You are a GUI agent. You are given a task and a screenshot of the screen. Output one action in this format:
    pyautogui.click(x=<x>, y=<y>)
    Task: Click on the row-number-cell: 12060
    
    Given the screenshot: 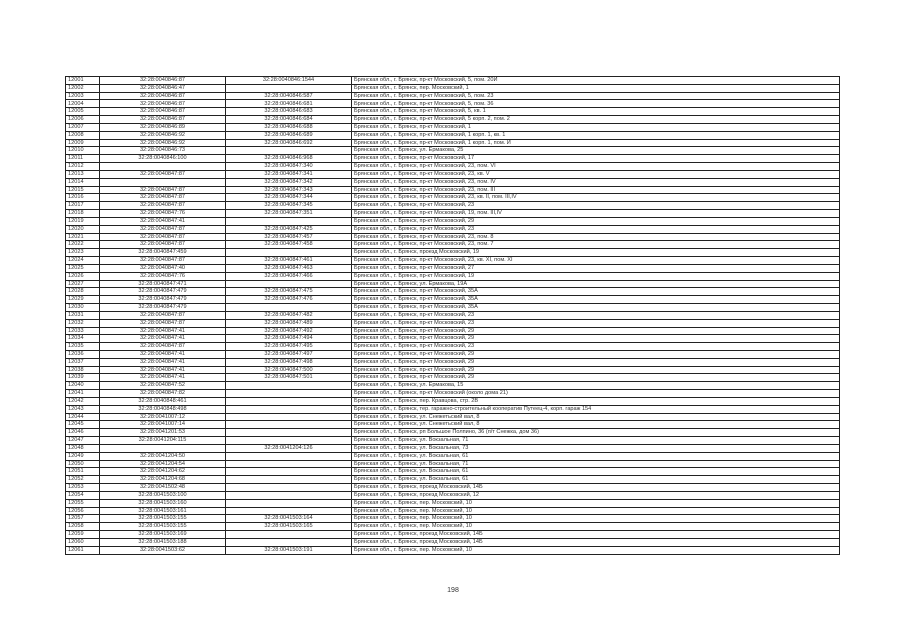 What is the action you would take?
    pyautogui.click(x=82, y=542)
    